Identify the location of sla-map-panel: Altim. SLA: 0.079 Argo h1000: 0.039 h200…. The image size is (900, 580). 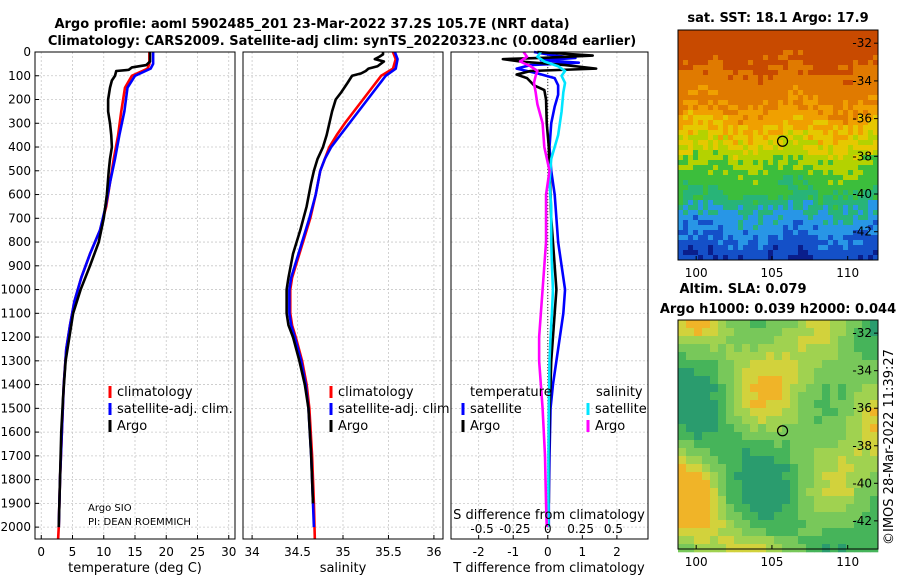
(778, 425).